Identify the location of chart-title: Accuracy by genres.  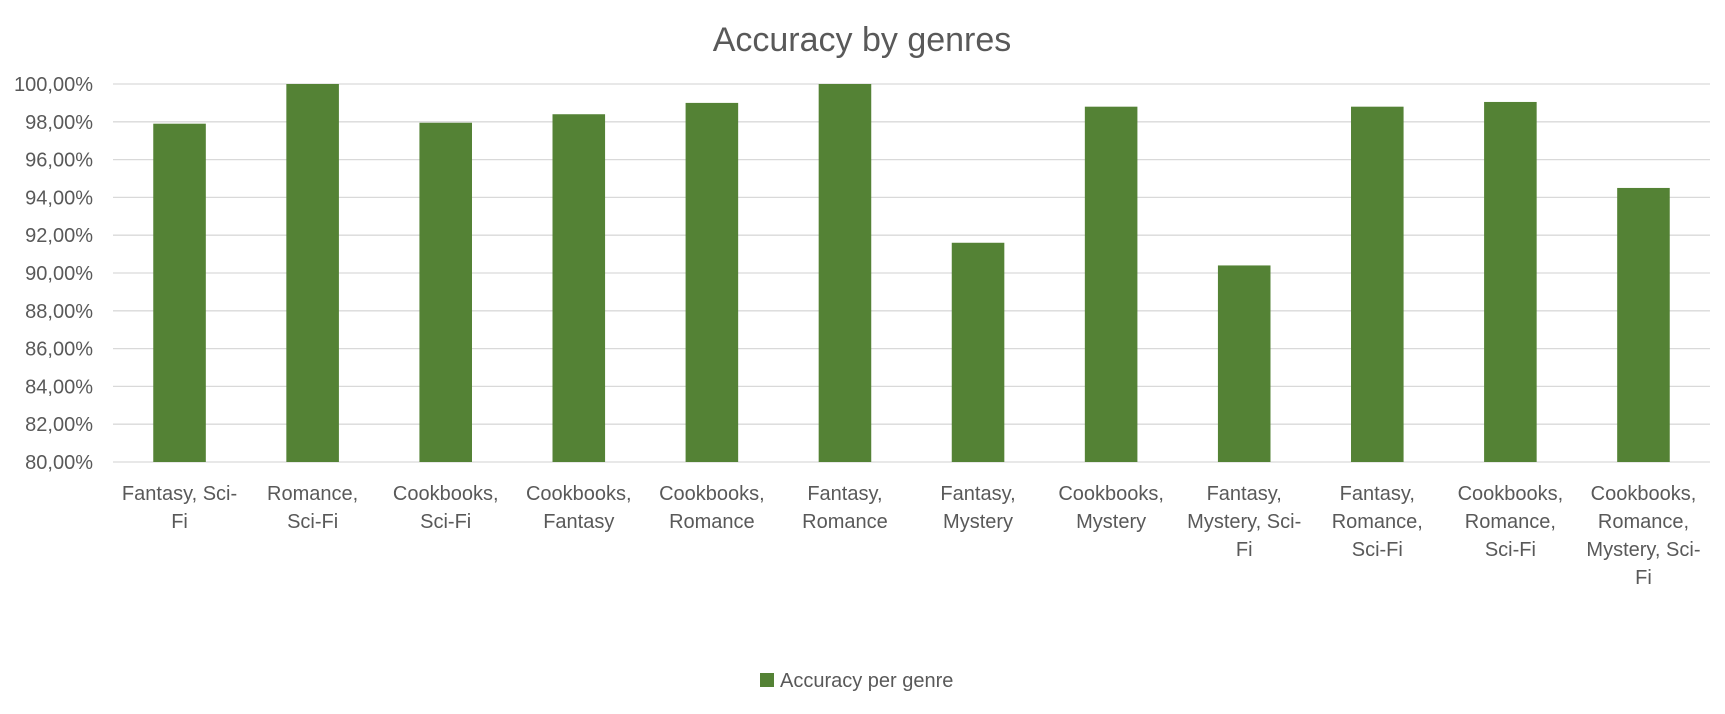
(862, 40).